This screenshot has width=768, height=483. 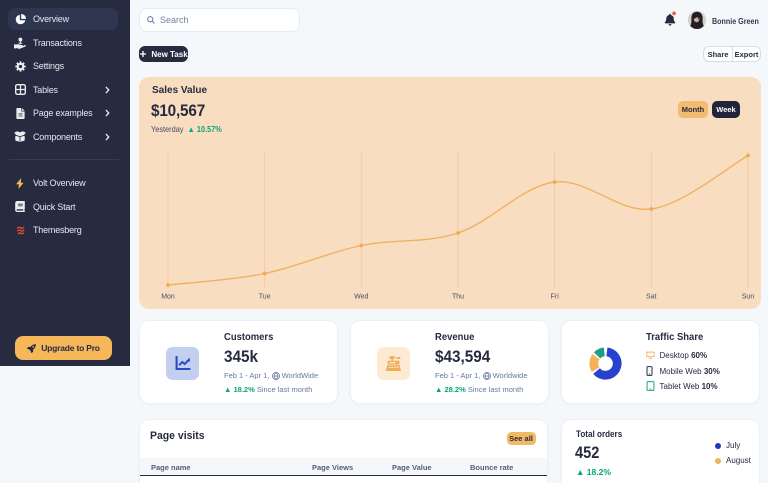 I want to click on svg-text: Wed, so click(x=361, y=297).